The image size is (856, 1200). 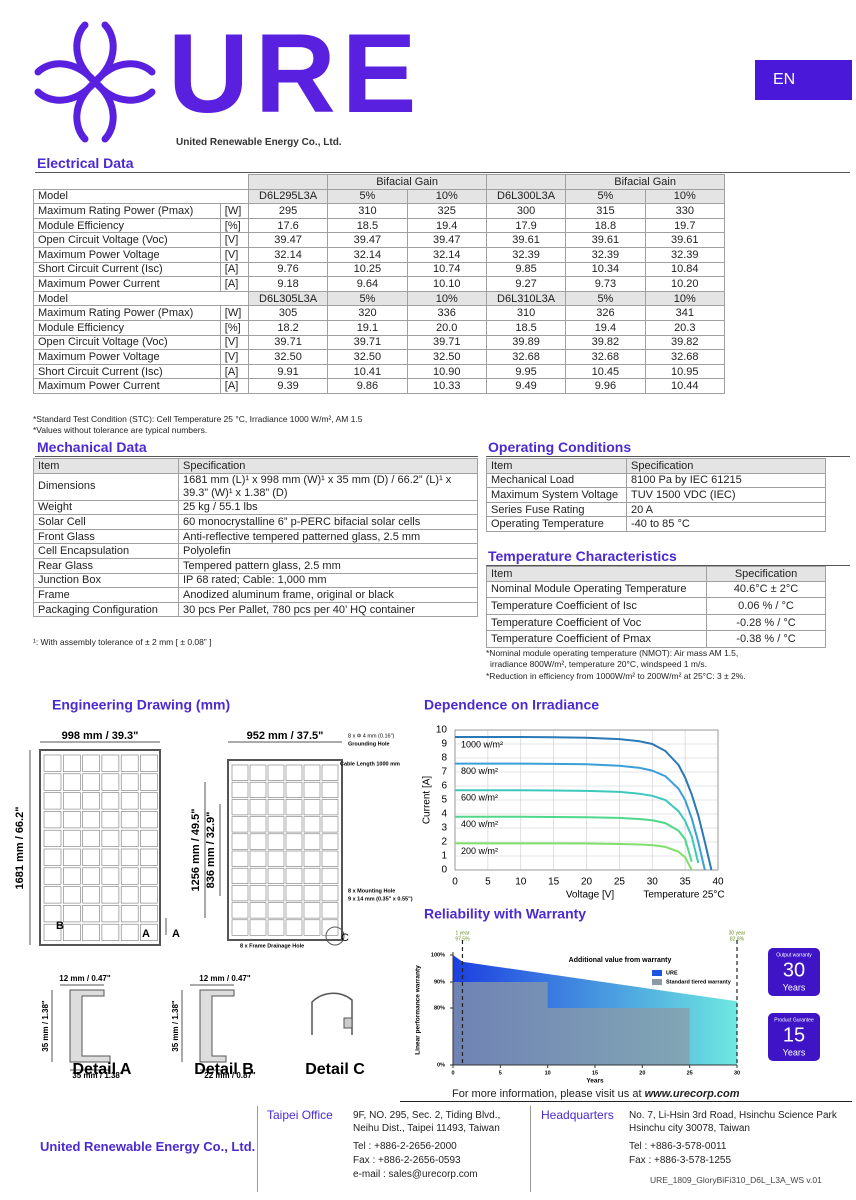 What do you see at coordinates (148, 1146) in the screenshot?
I see `footer-company: United Renewable Energy Co., Ltd.` at bounding box center [148, 1146].